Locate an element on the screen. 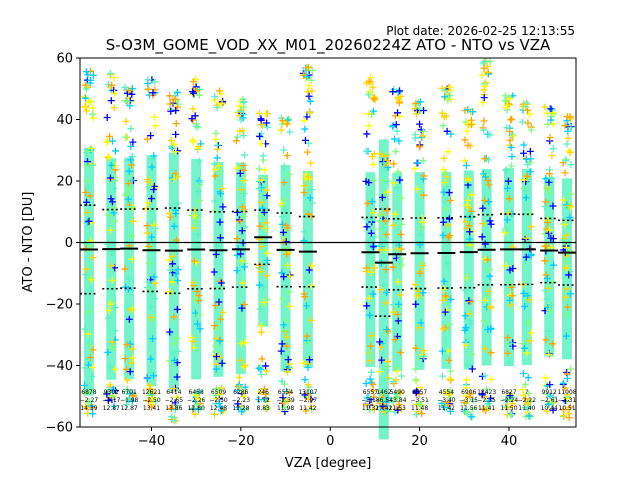 The height and width of the screenshot is (480, 640). stat-std: 11.56 is located at coordinates (468, 408).